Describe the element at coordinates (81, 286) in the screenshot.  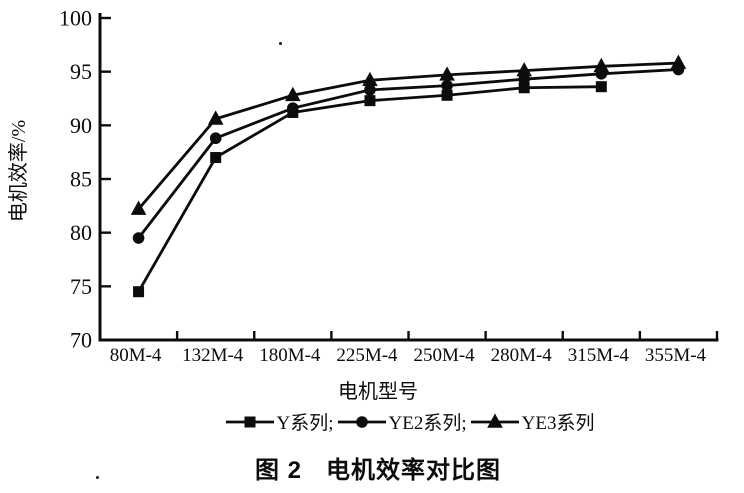
I see `y-tick-label: 75` at that location.